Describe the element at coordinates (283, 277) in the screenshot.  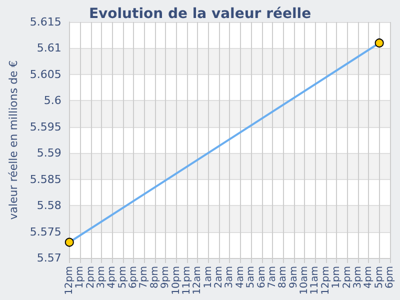
I see `x-tick-label: 8am` at that location.